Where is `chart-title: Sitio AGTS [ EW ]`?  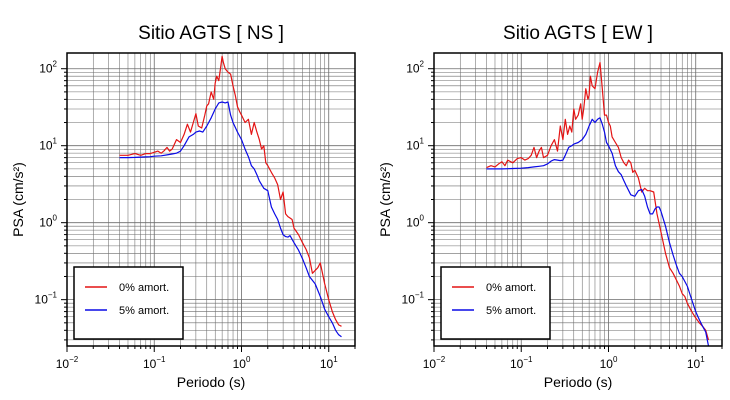
chart-title: Sitio AGTS [ EW ] is located at coordinates (578, 33).